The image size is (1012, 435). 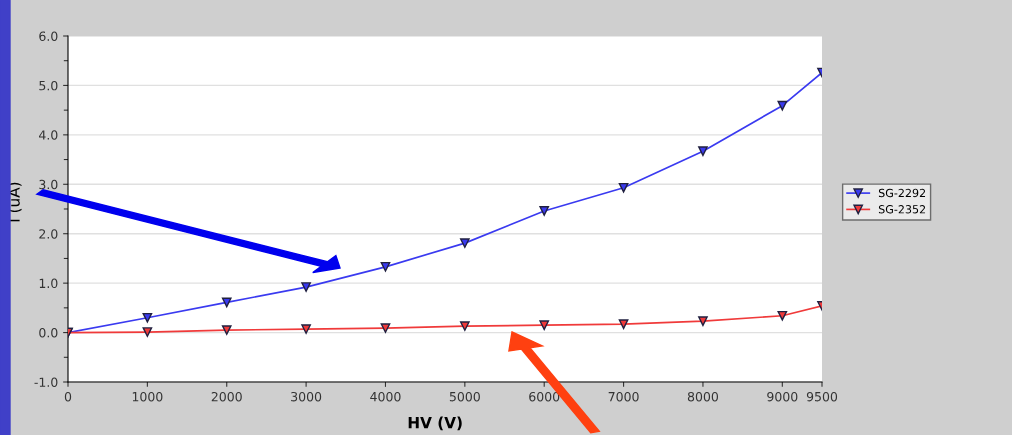 I want to click on y-tick-label: 6.0, so click(x=48, y=36).